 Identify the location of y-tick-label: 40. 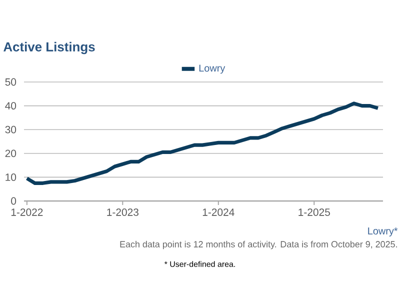
(10, 106).